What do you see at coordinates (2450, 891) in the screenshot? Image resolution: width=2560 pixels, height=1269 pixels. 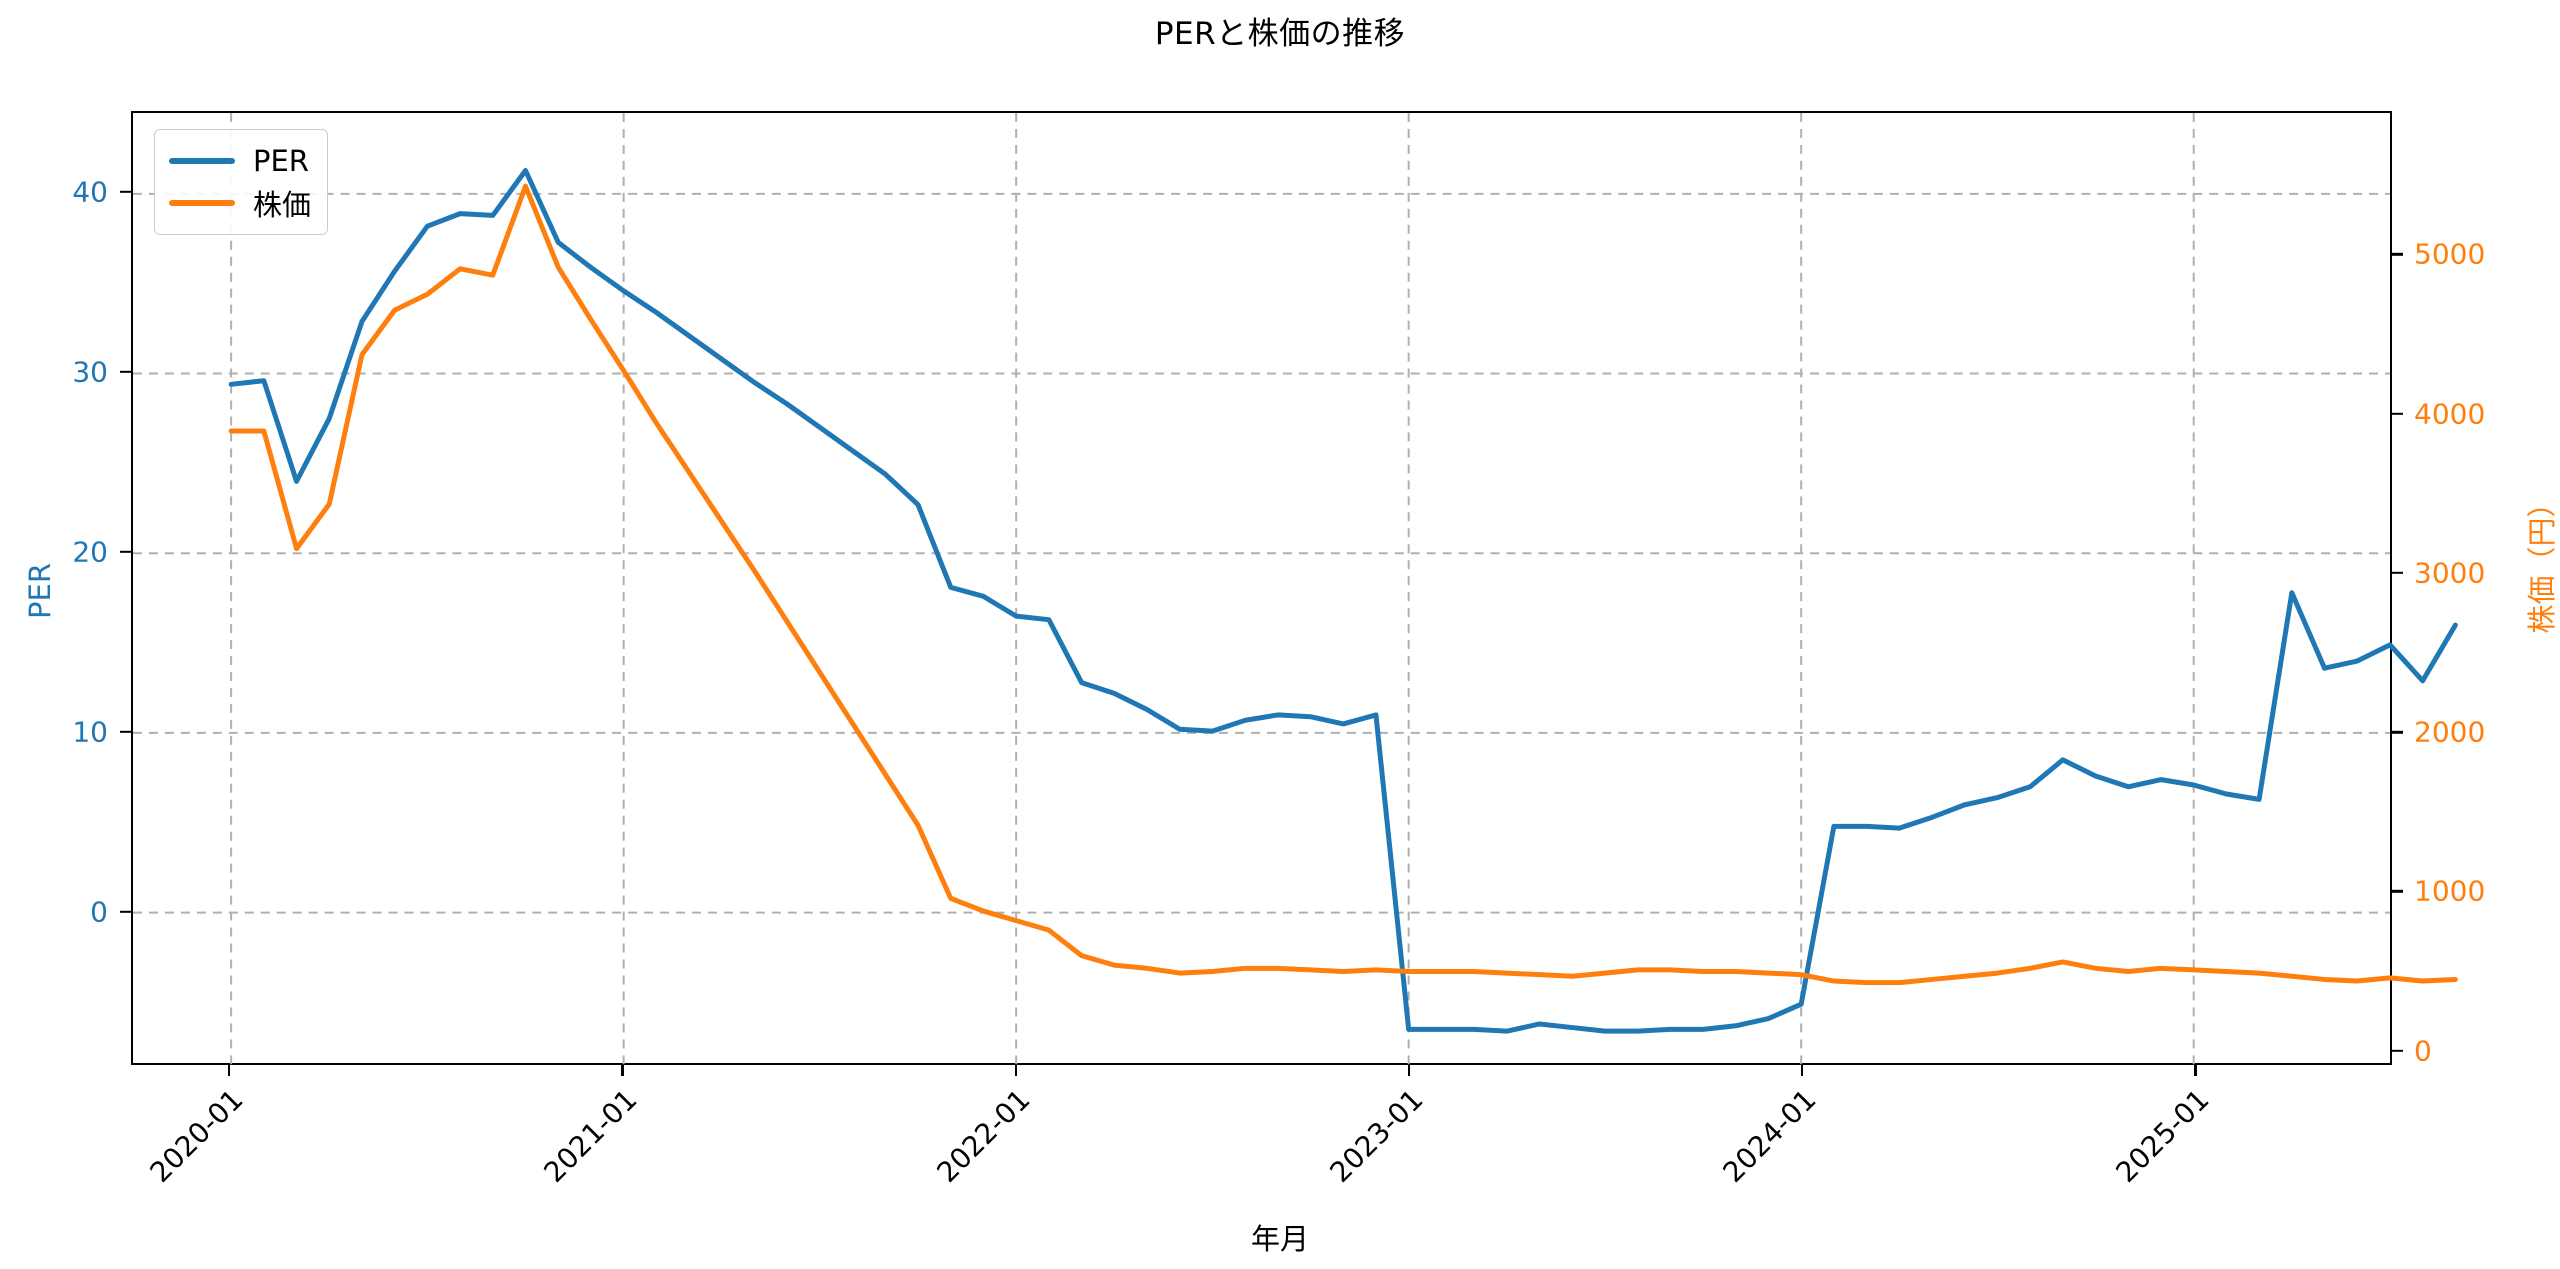 I see `y-right-ticklabel: 1000` at bounding box center [2450, 891].